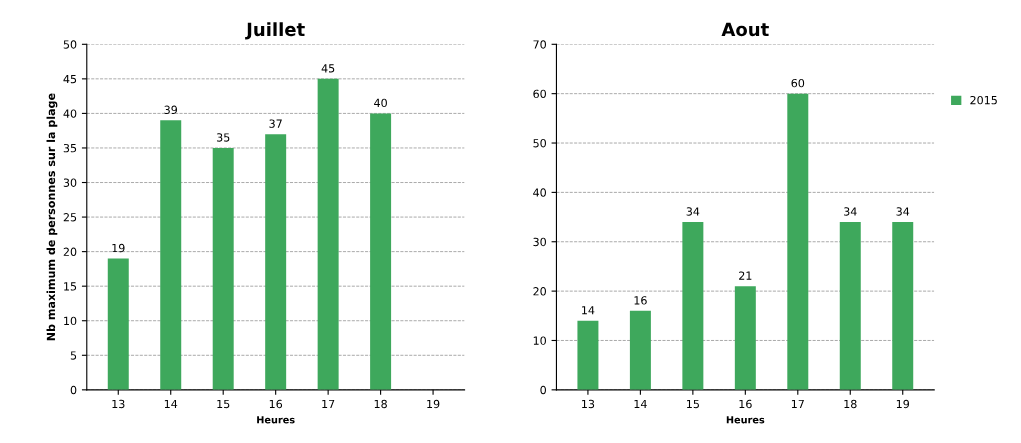  Describe the element at coordinates (745, 29) in the screenshot. I see `chart-title: Aout` at that location.